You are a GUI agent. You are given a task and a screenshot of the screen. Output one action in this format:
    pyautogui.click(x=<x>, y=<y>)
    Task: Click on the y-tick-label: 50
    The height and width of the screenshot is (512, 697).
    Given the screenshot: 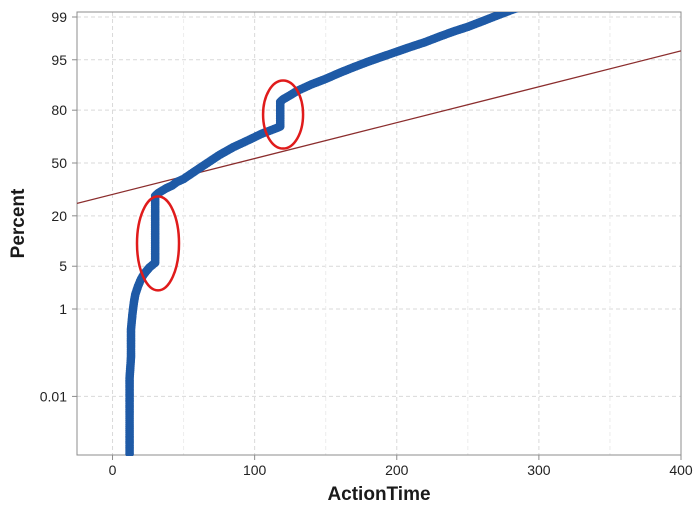 What is the action you would take?
    pyautogui.click(x=59, y=163)
    